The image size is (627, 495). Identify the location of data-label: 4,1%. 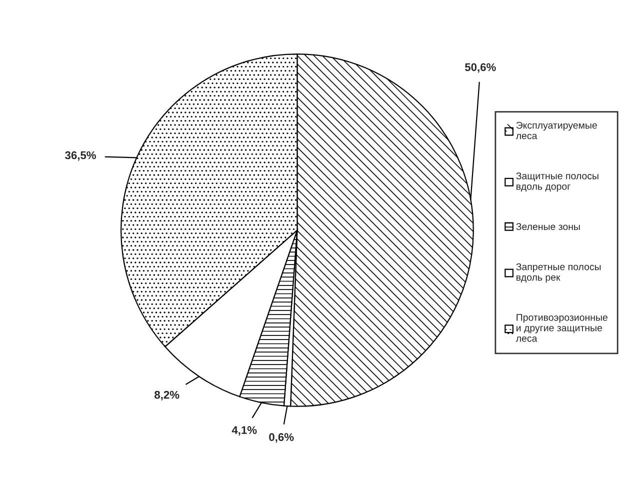
(244, 431).